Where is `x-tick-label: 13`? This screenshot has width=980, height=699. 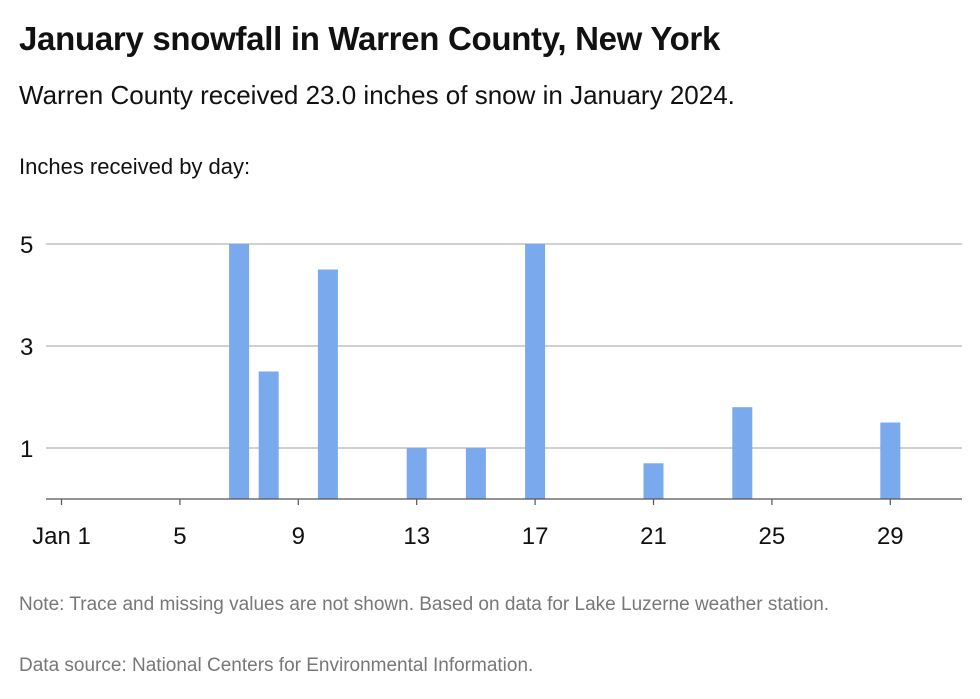 x-tick-label: 13 is located at coordinates (416, 536).